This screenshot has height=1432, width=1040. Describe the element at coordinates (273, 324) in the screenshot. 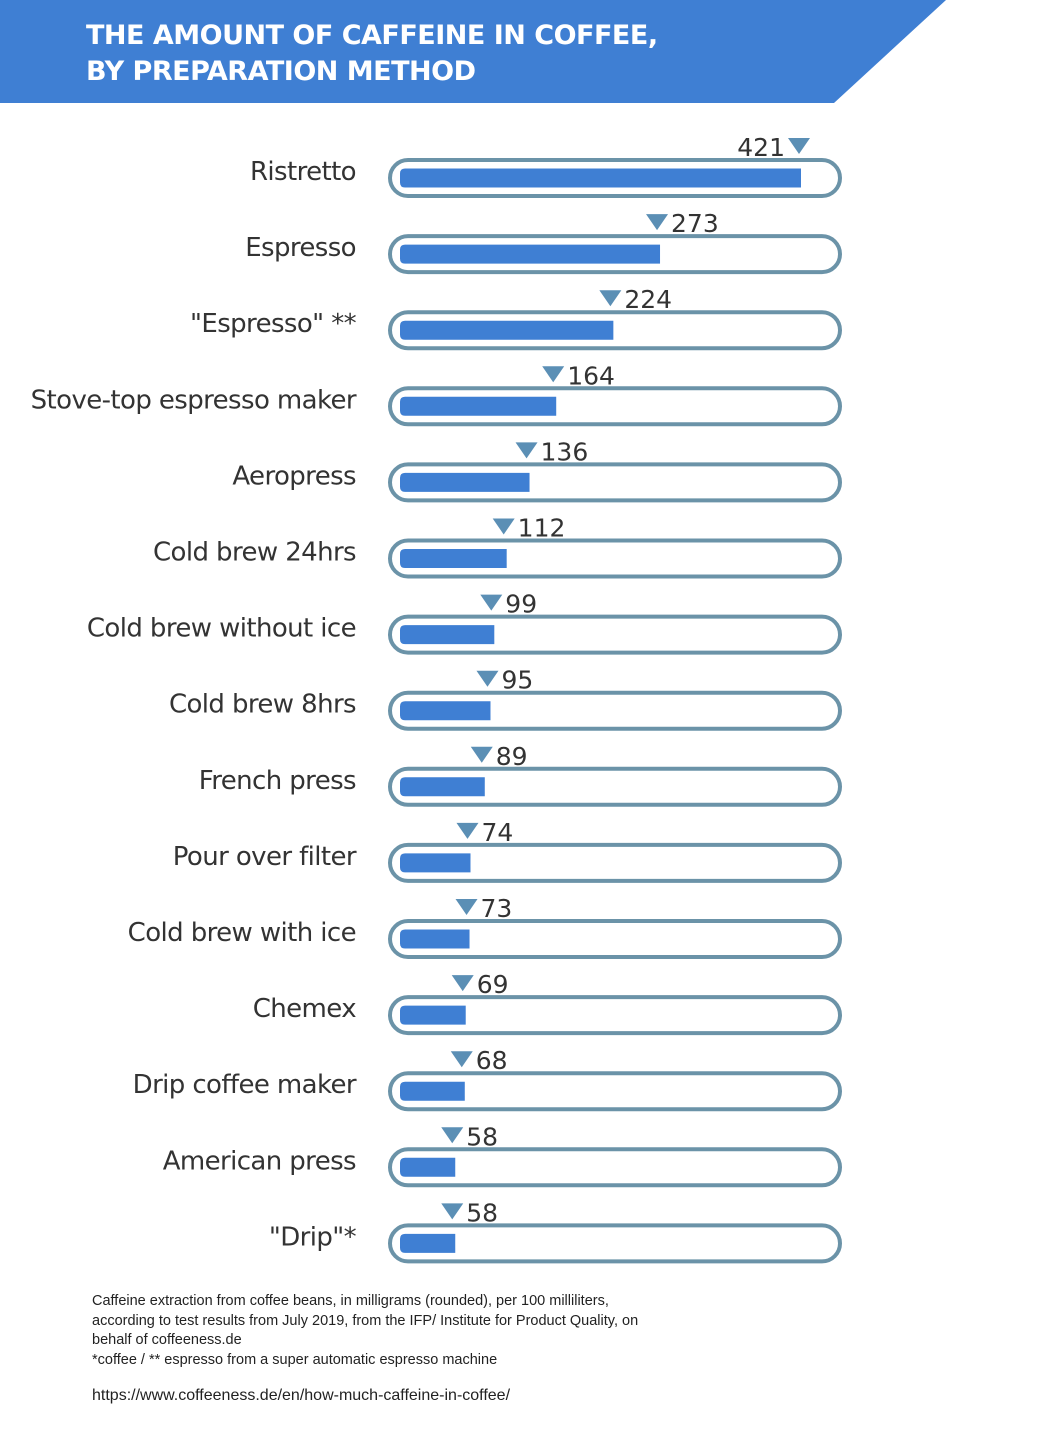

I see `category-label: "Espresso" **` at that location.